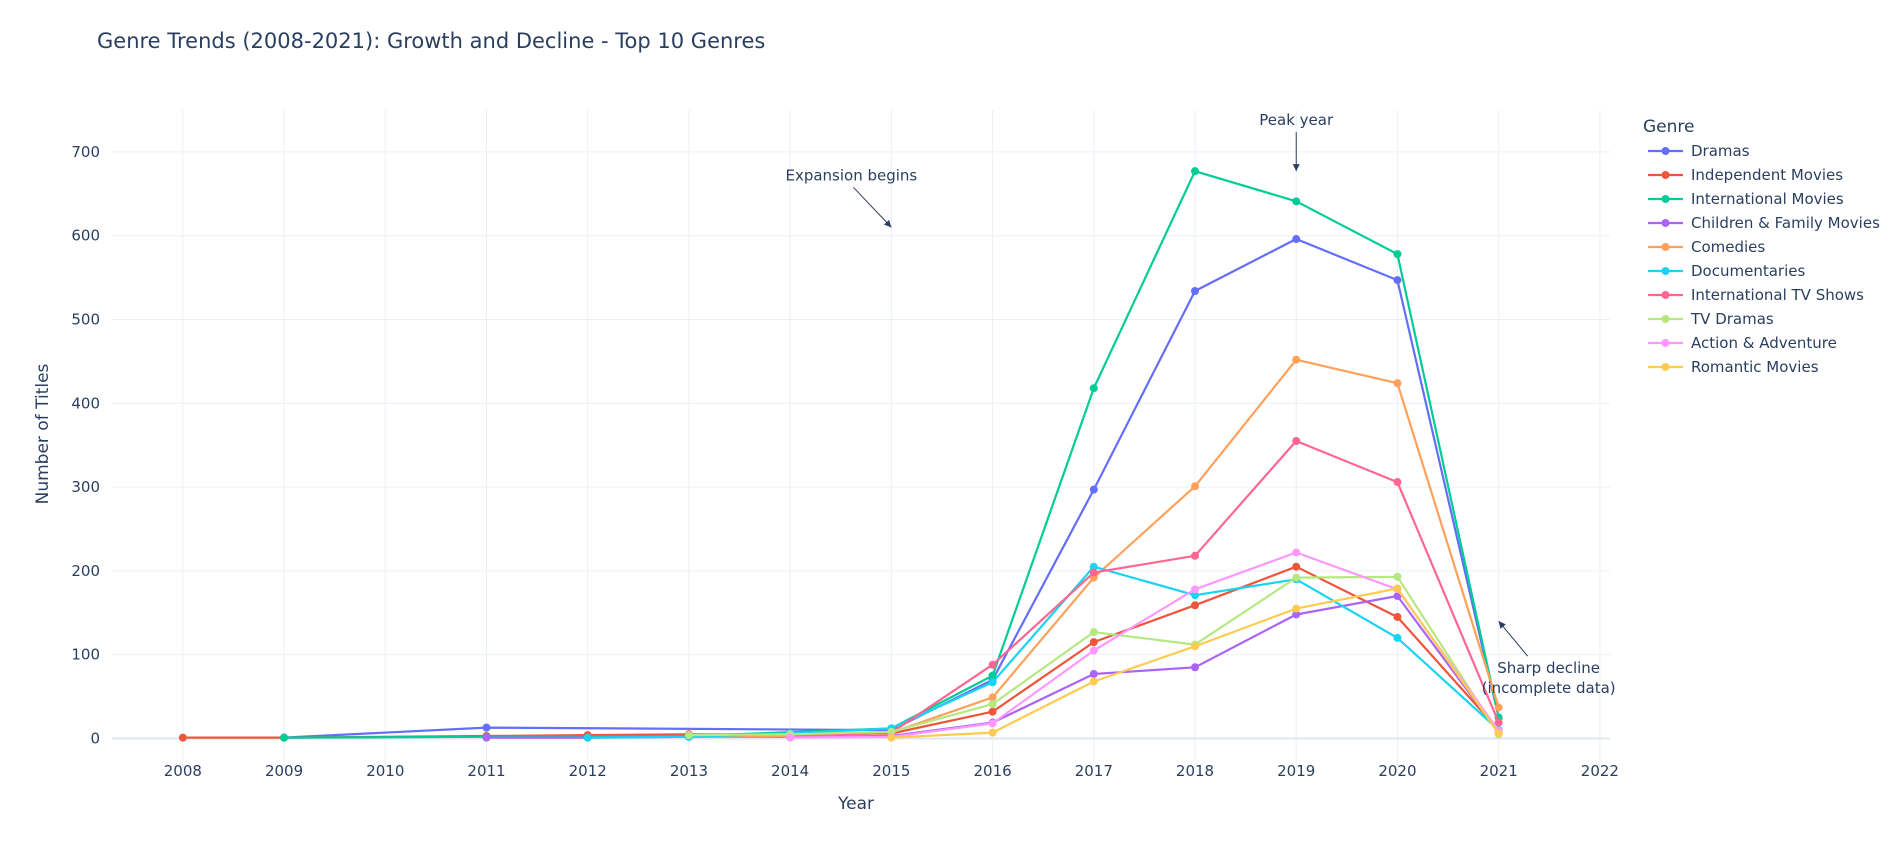 The height and width of the screenshot is (843, 1900). What do you see at coordinates (1764, 343) in the screenshot?
I see `legend-label: Action & Adventure` at bounding box center [1764, 343].